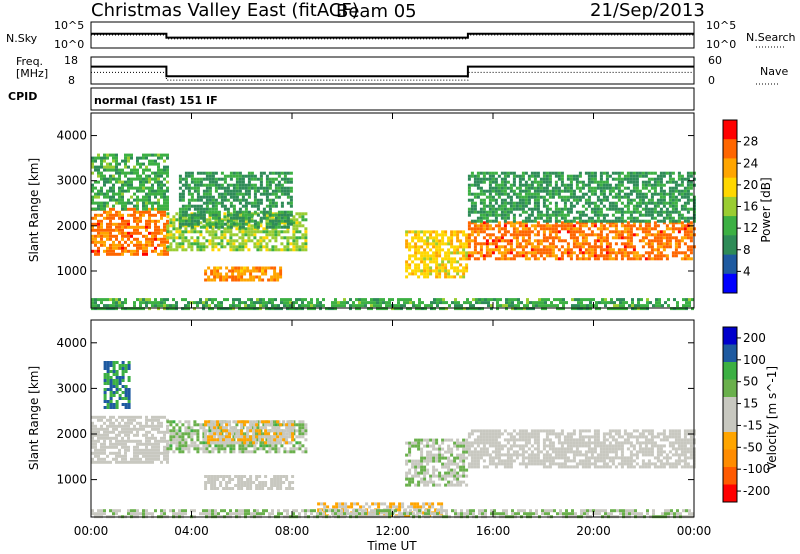 The height and width of the screenshot is (554, 800). What do you see at coordinates (22, 96) in the screenshot?
I see `cpid-label: CPID` at bounding box center [22, 96].